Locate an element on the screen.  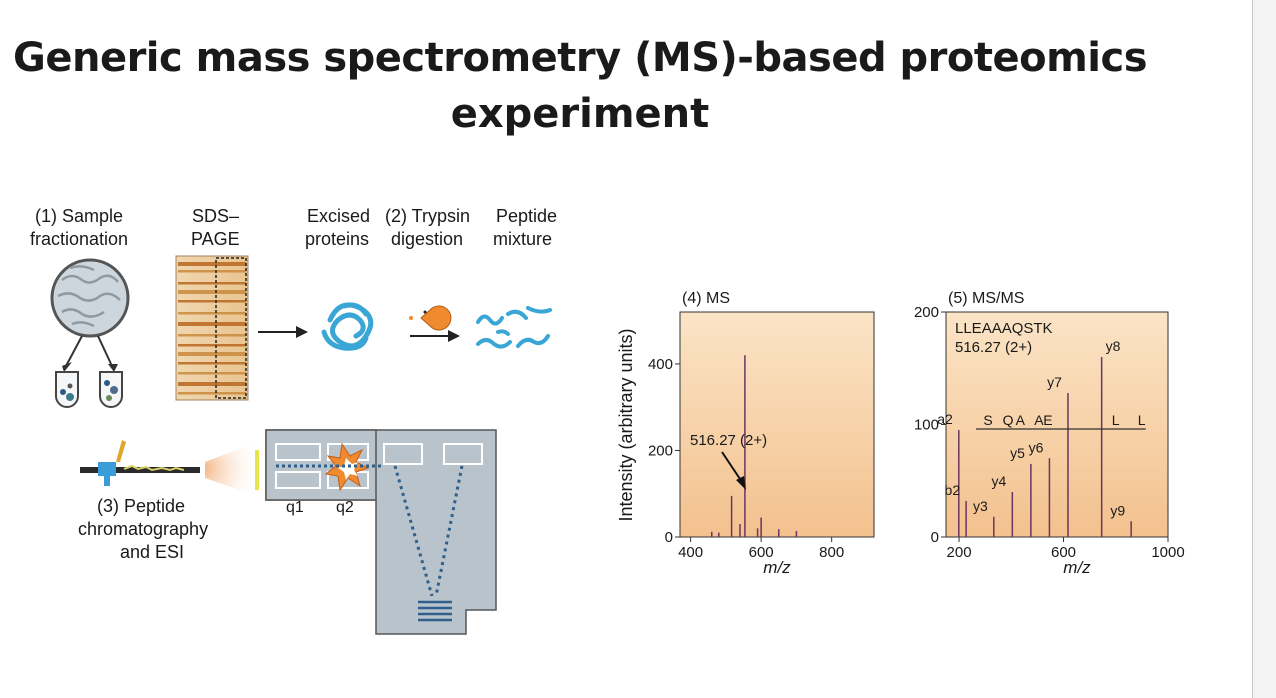
y-tick-label: 100 is located at coordinates (926, 425).